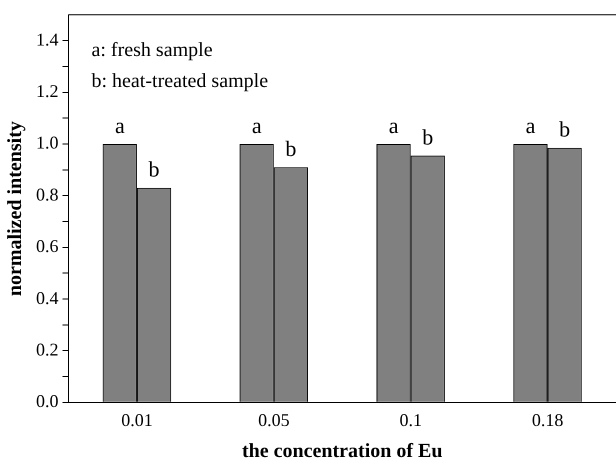 The image size is (616, 468). Describe the element at coordinates (47, 39) in the screenshot. I see `y-tick-label: 1.4` at that location.